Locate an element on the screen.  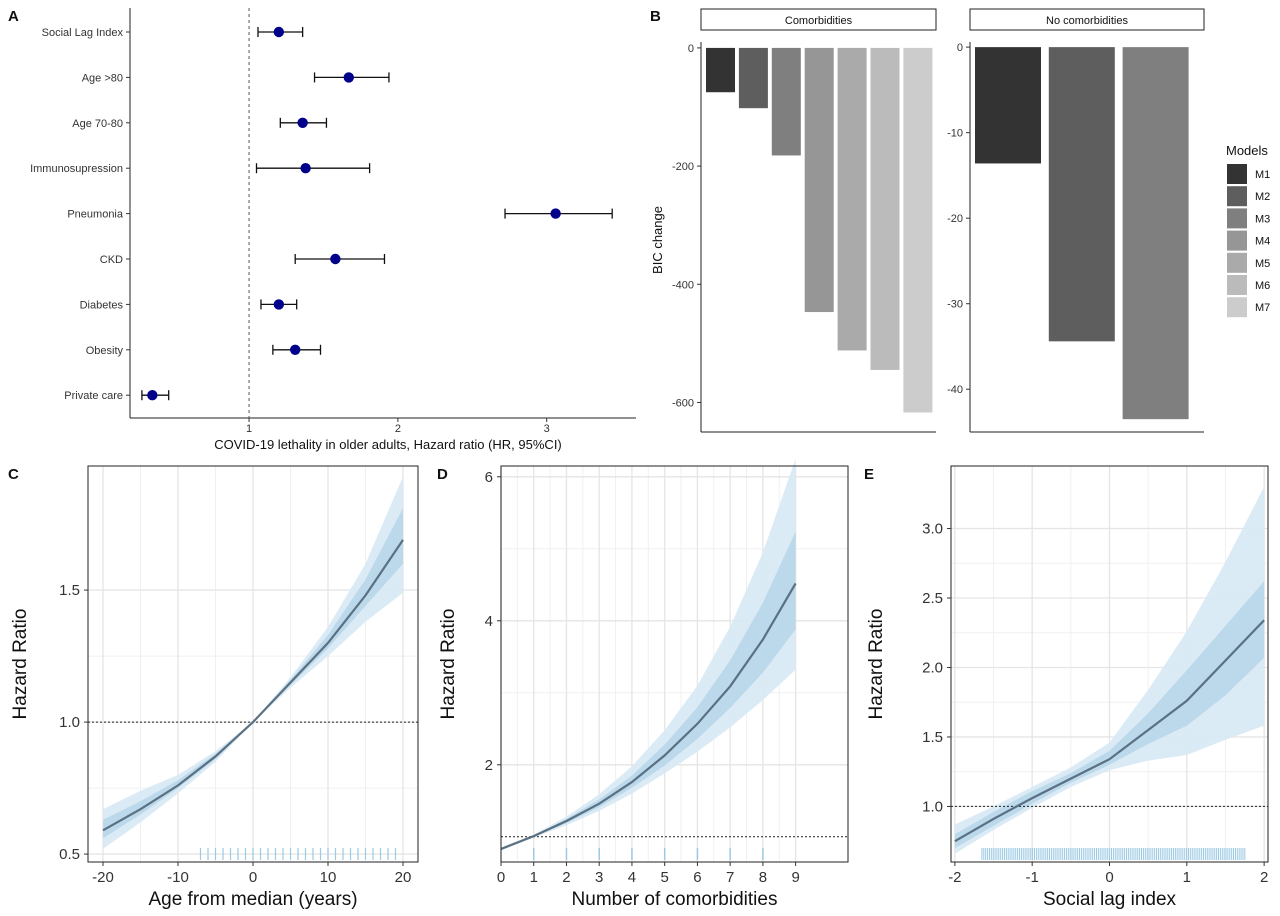
row-label: Immunosupression is located at coordinates (76, 169).